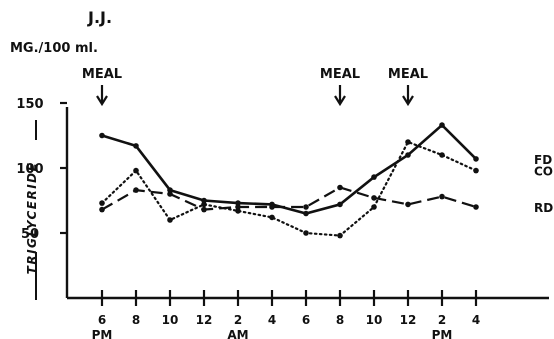 The height and width of the screenshot is (339, 554). I want to click on series-label-fd: FD, so click(543, 160).